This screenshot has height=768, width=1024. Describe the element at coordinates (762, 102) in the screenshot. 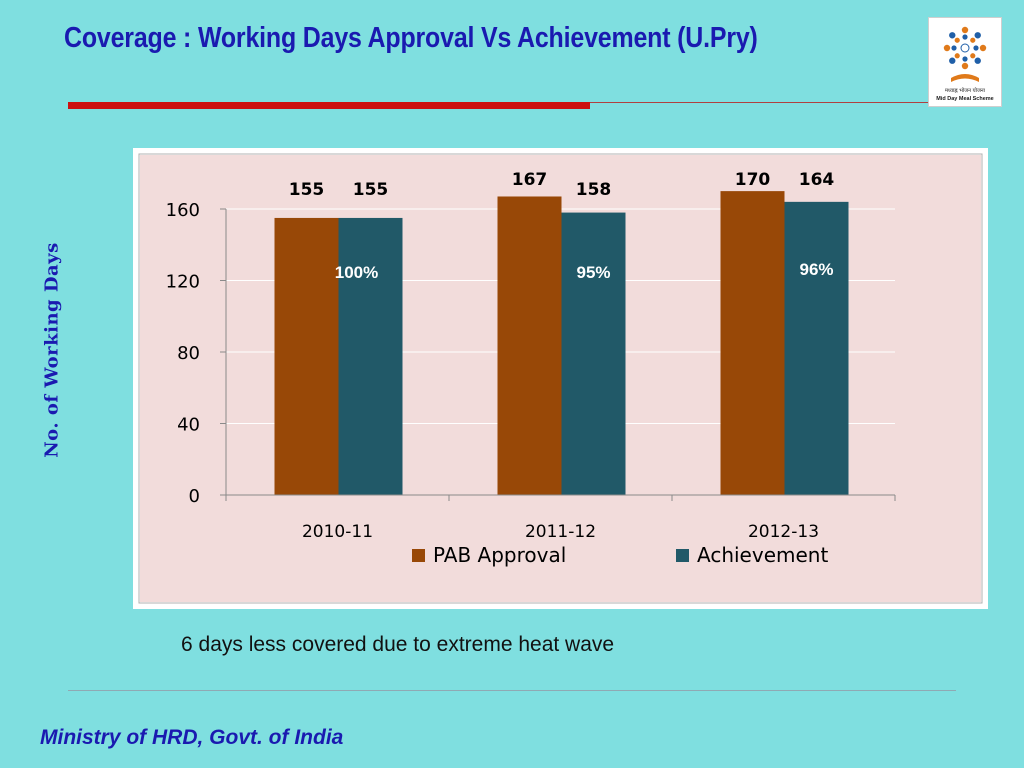

I see `title-underline-thin` at that location.